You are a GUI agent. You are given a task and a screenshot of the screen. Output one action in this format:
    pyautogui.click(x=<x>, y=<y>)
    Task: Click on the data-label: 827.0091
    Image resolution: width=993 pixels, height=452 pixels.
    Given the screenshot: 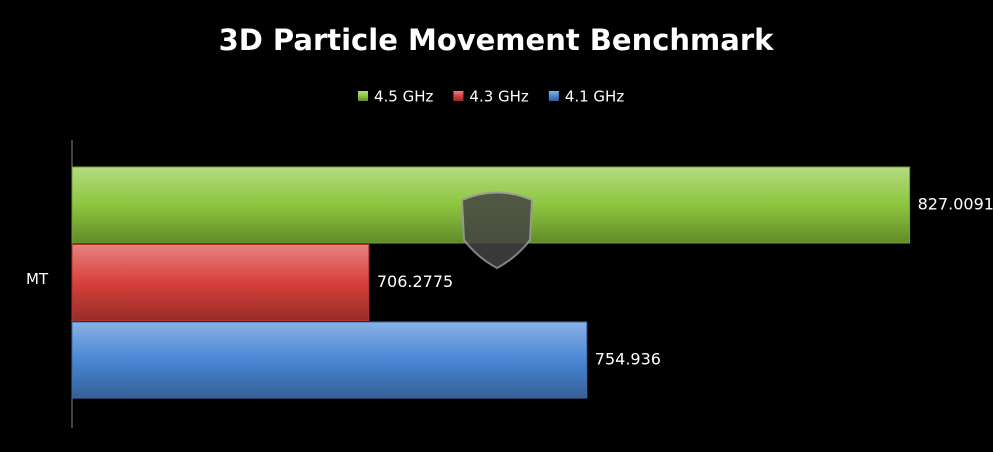 What is the action you would take?
    pyautogui.click(x=955, y=204)
    